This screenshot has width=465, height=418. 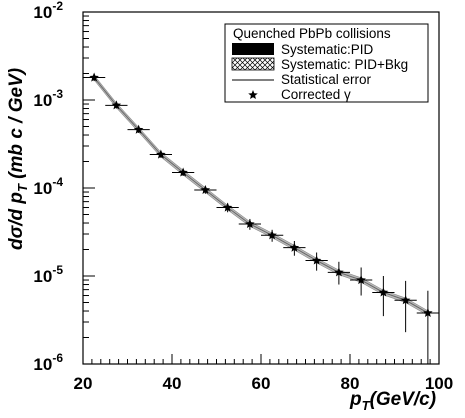 I want to click on y-tick-label: 10⁻⁶, so click(x=48, y=362).